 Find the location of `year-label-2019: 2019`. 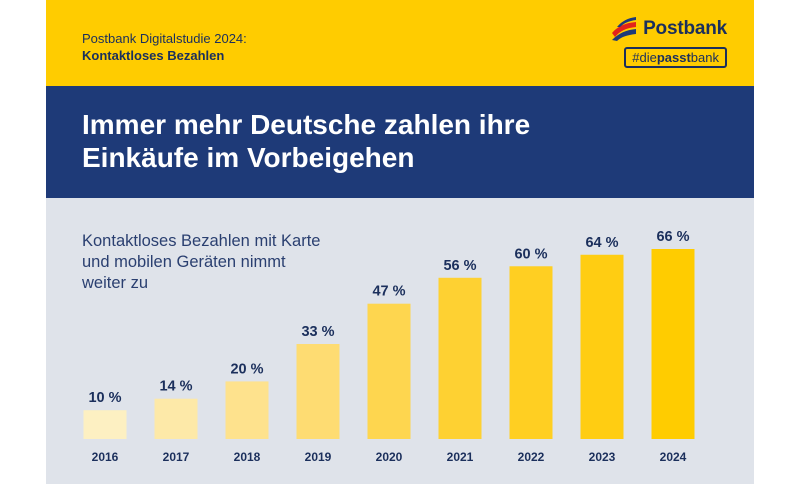

year-label-2019: 2019 is located at coordinates (318, 457).